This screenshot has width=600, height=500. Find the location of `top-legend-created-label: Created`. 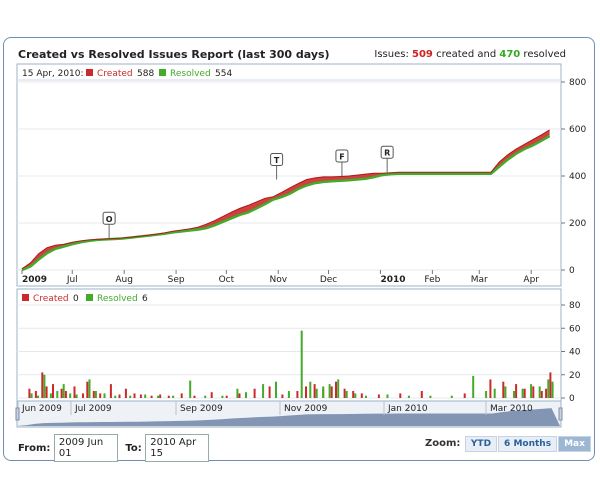

top-legend-created-label: Created is located at coordinates (115, 74).